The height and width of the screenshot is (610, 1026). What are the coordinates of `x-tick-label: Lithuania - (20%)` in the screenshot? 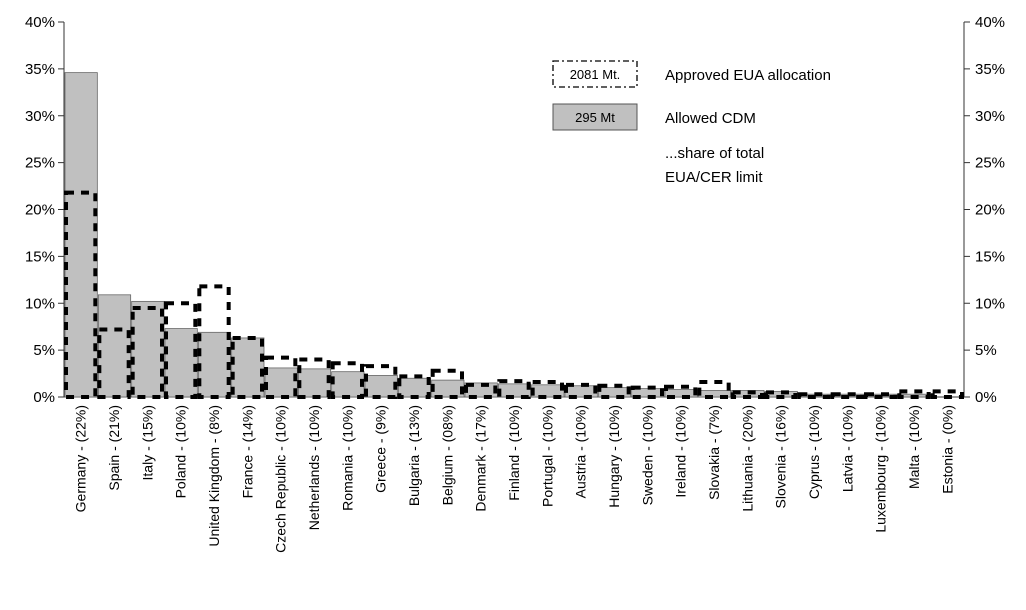 It's located at (747, 458).